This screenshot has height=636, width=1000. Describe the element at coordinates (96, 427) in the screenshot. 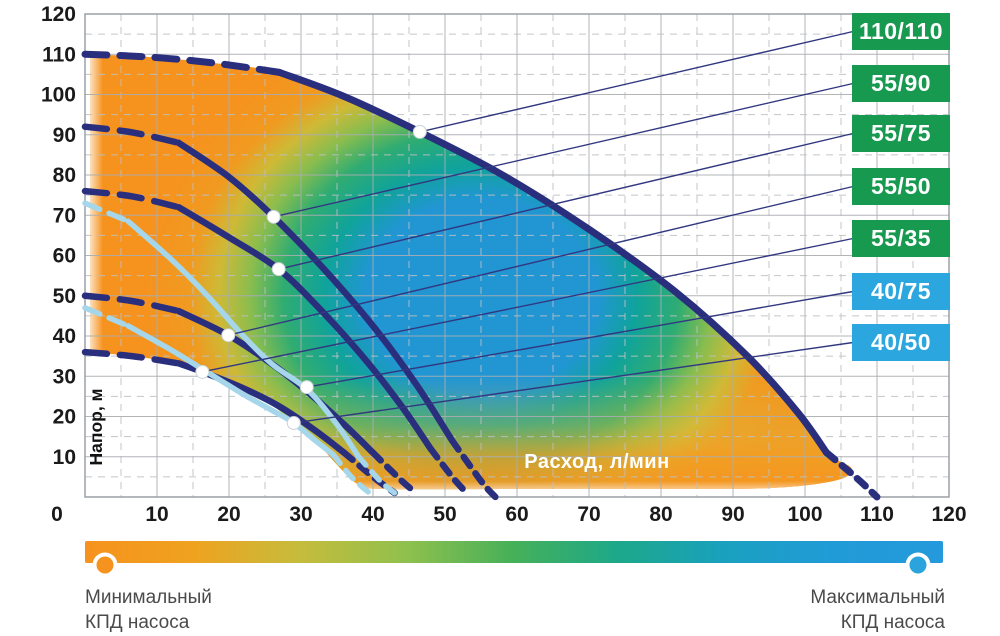

I see `y-axis-title: Напор, м` at that location.